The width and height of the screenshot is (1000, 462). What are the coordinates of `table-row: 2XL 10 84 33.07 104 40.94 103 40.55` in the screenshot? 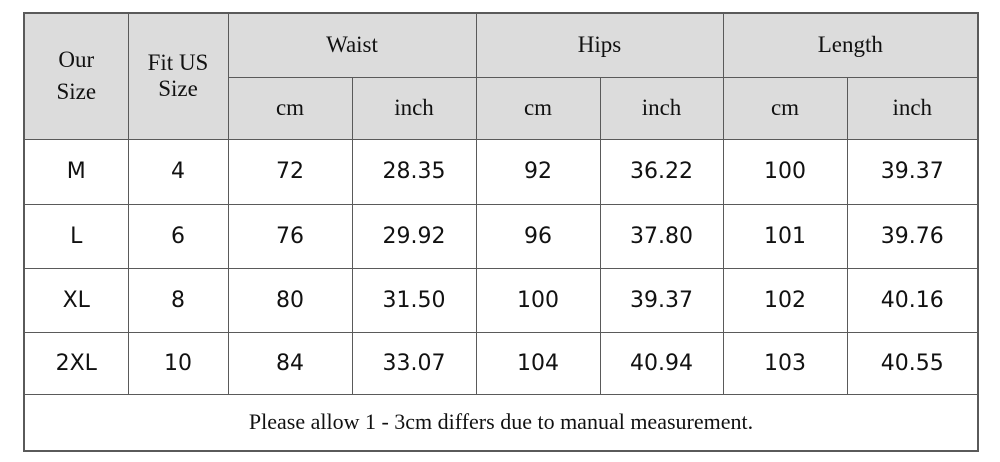 It's located at (501, 363).